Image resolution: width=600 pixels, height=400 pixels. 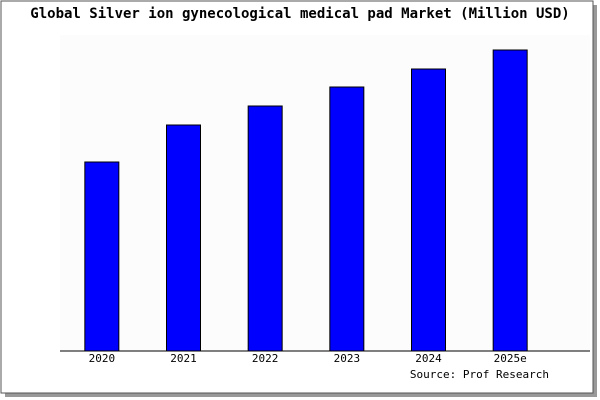 I want to click on x-tick-label: 2022, so click(x=265, y=358).